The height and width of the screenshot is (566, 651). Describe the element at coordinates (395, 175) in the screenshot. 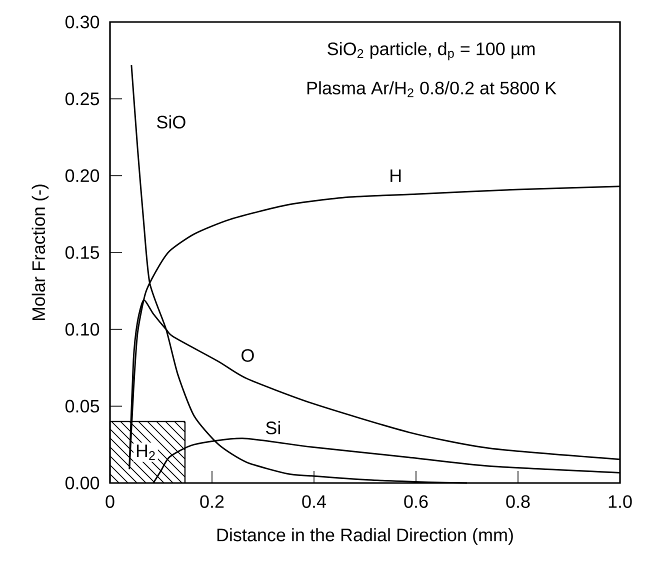

I see `series-label: H` at that location.